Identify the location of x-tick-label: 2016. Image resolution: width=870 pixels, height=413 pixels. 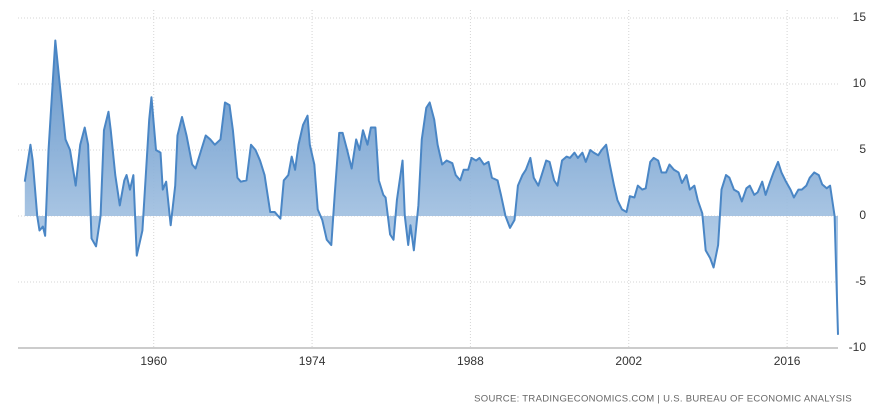
(787, 361).